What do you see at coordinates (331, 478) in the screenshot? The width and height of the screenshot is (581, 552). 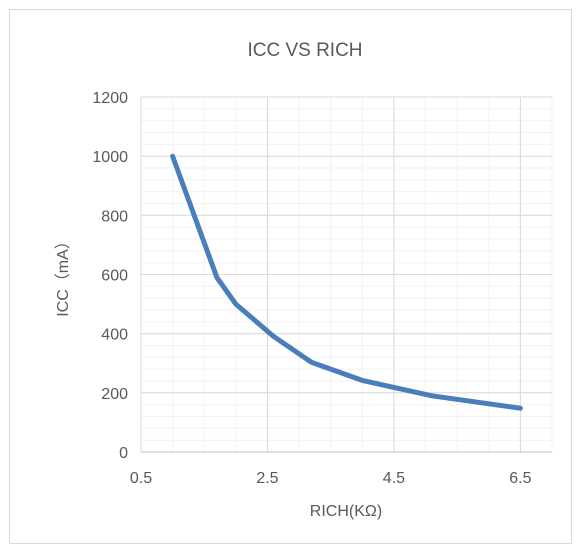 I see `x-tick-labels: 0.5 2.5 4.5 6.5` at bounding box center [331, 478].